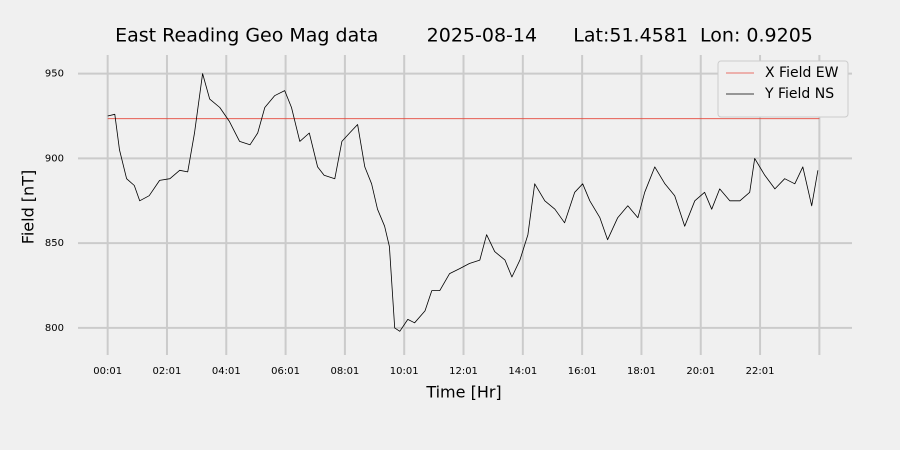 The width and height of the screenshot is (900, 450). I want to click on x-tick-label: 00:01, so click(107, 371).